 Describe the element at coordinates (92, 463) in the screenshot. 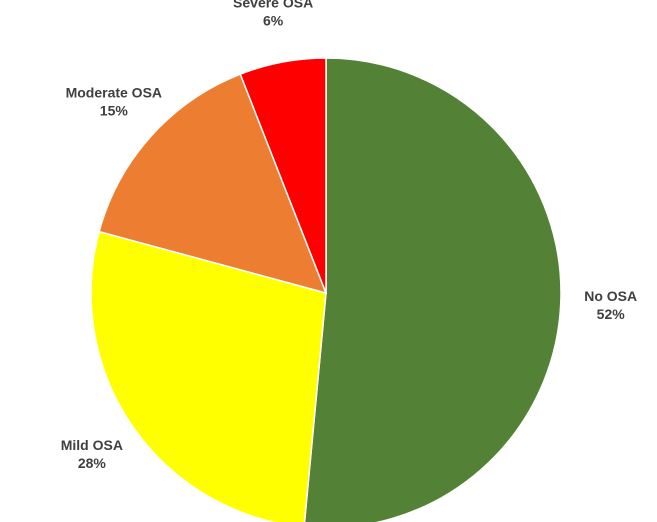

I see `slice-value-label: 28%` at that location.